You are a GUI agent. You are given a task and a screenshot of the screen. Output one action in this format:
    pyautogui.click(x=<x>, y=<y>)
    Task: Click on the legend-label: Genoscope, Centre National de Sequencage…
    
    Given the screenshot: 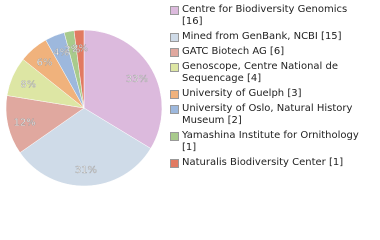 What is the action you would take?
    pyautogui.click(x=260, y=72)
    